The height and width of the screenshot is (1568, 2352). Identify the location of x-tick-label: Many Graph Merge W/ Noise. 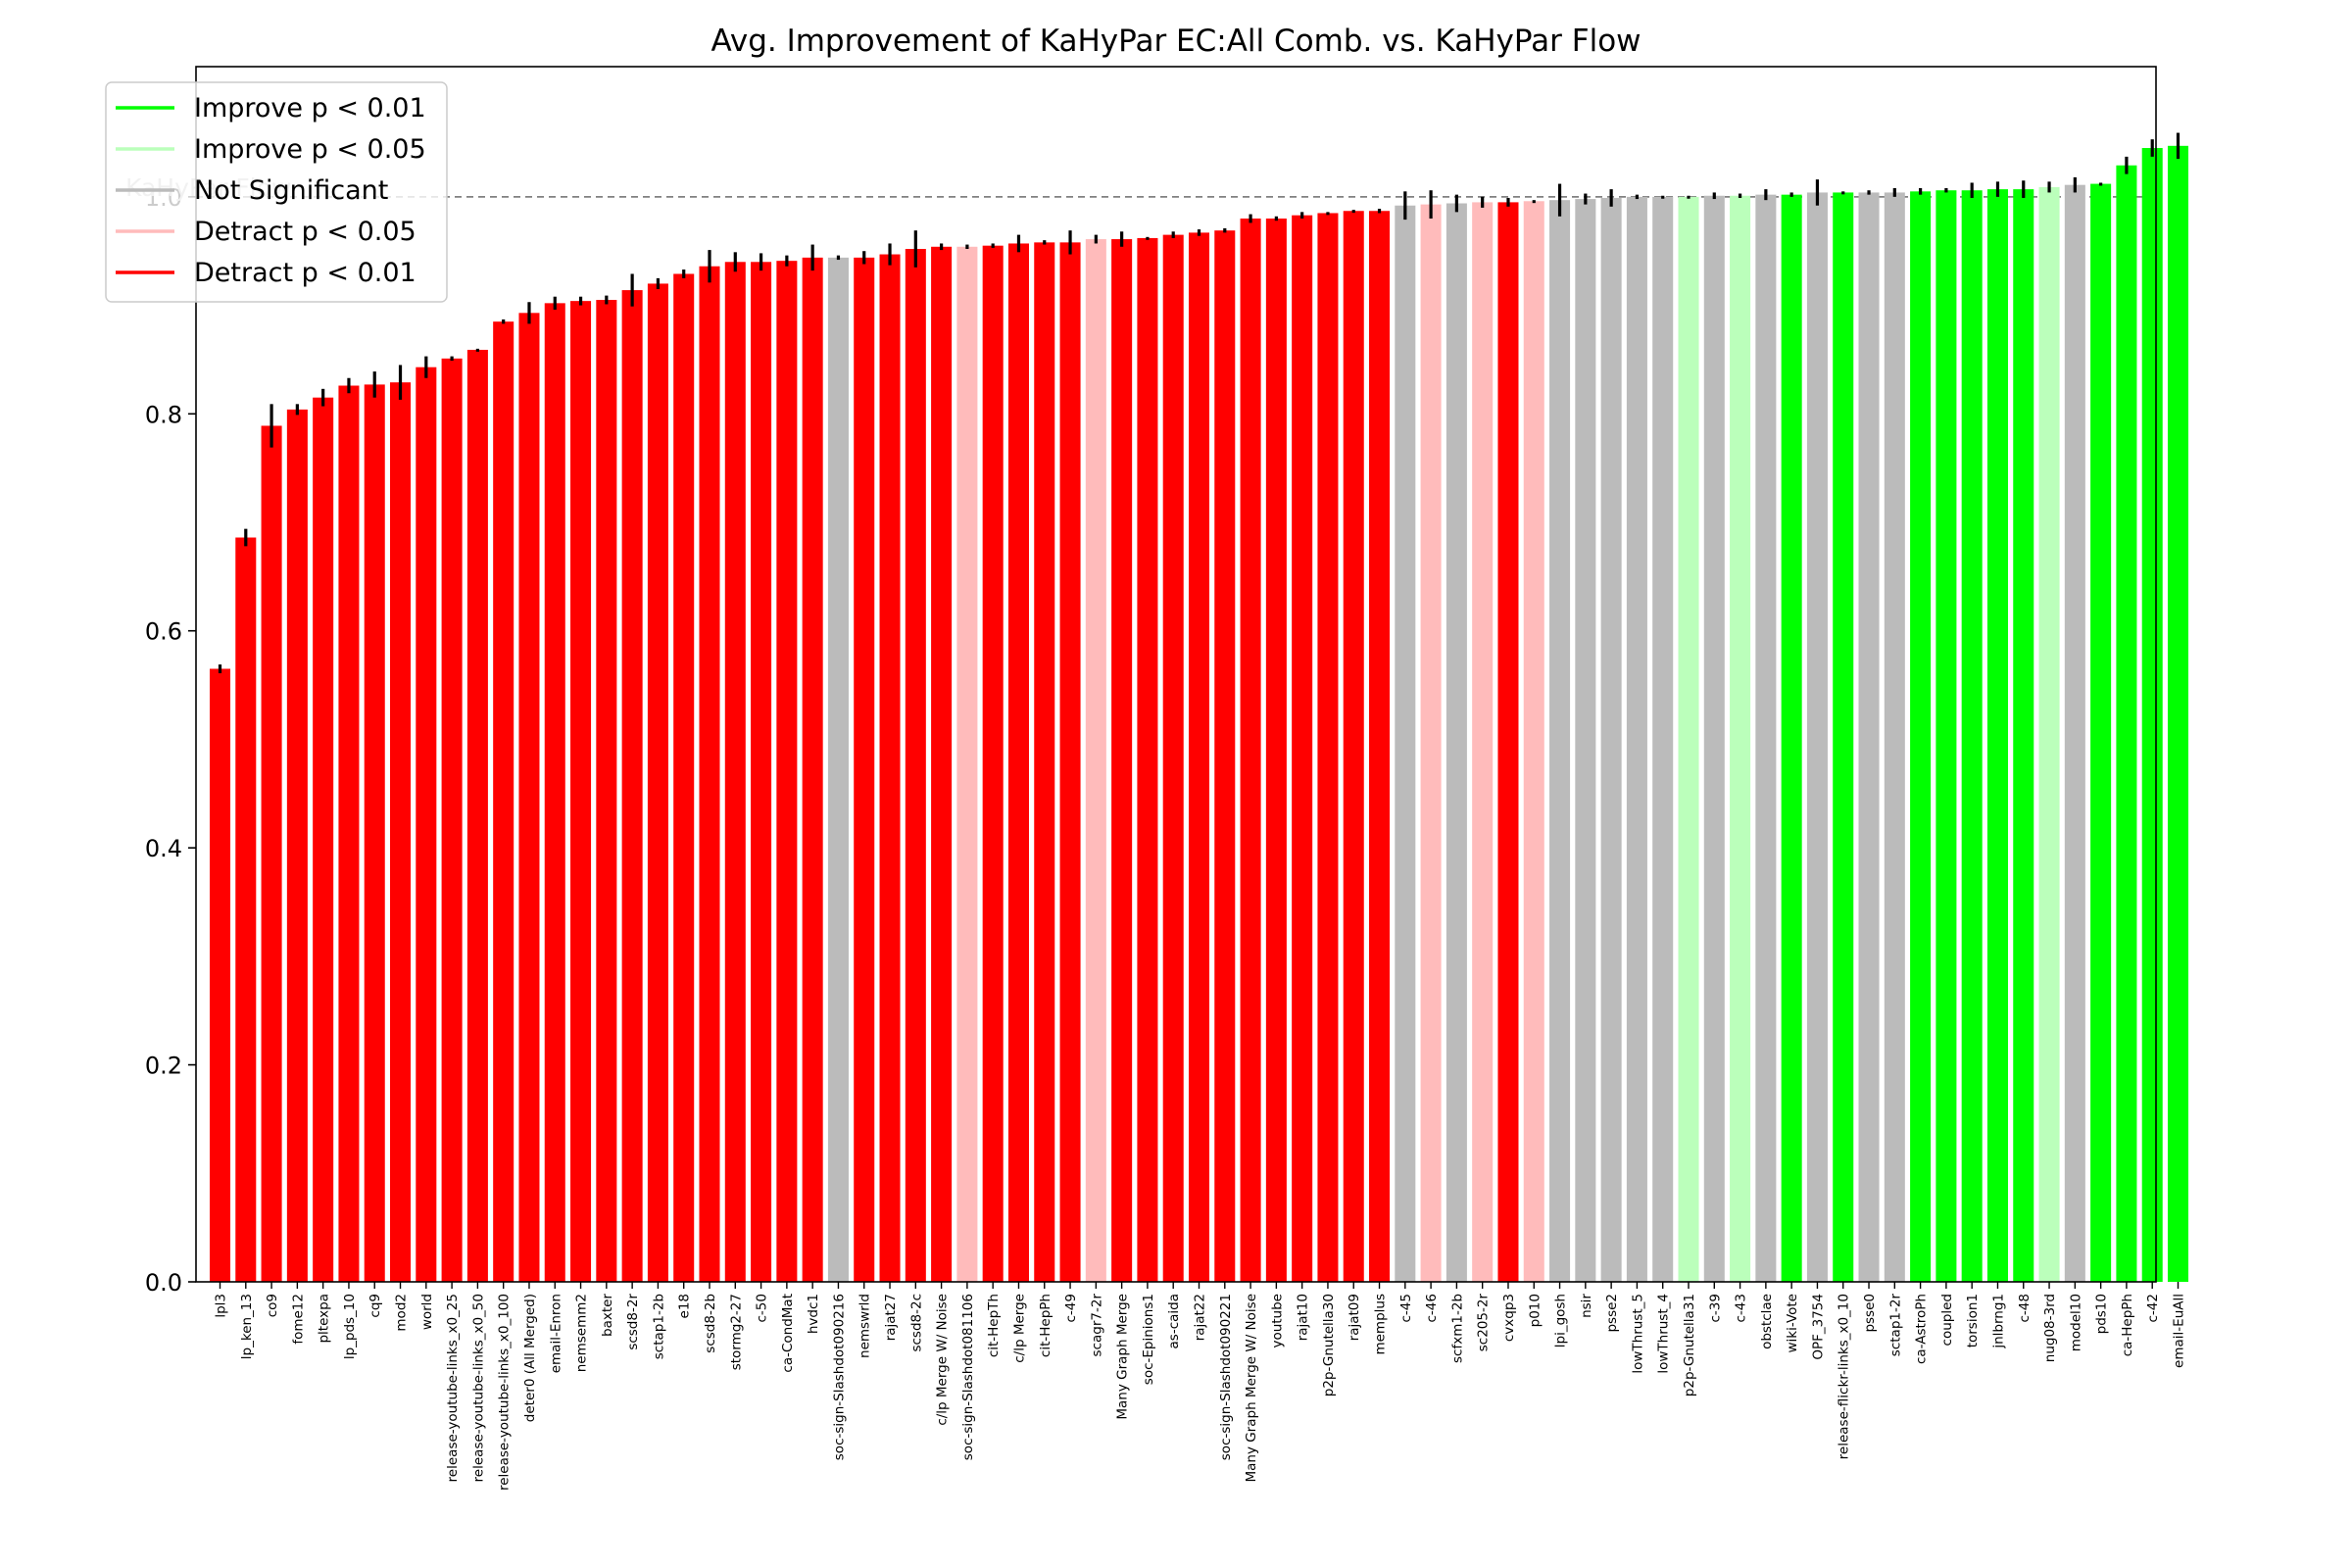
(1251, 1388).